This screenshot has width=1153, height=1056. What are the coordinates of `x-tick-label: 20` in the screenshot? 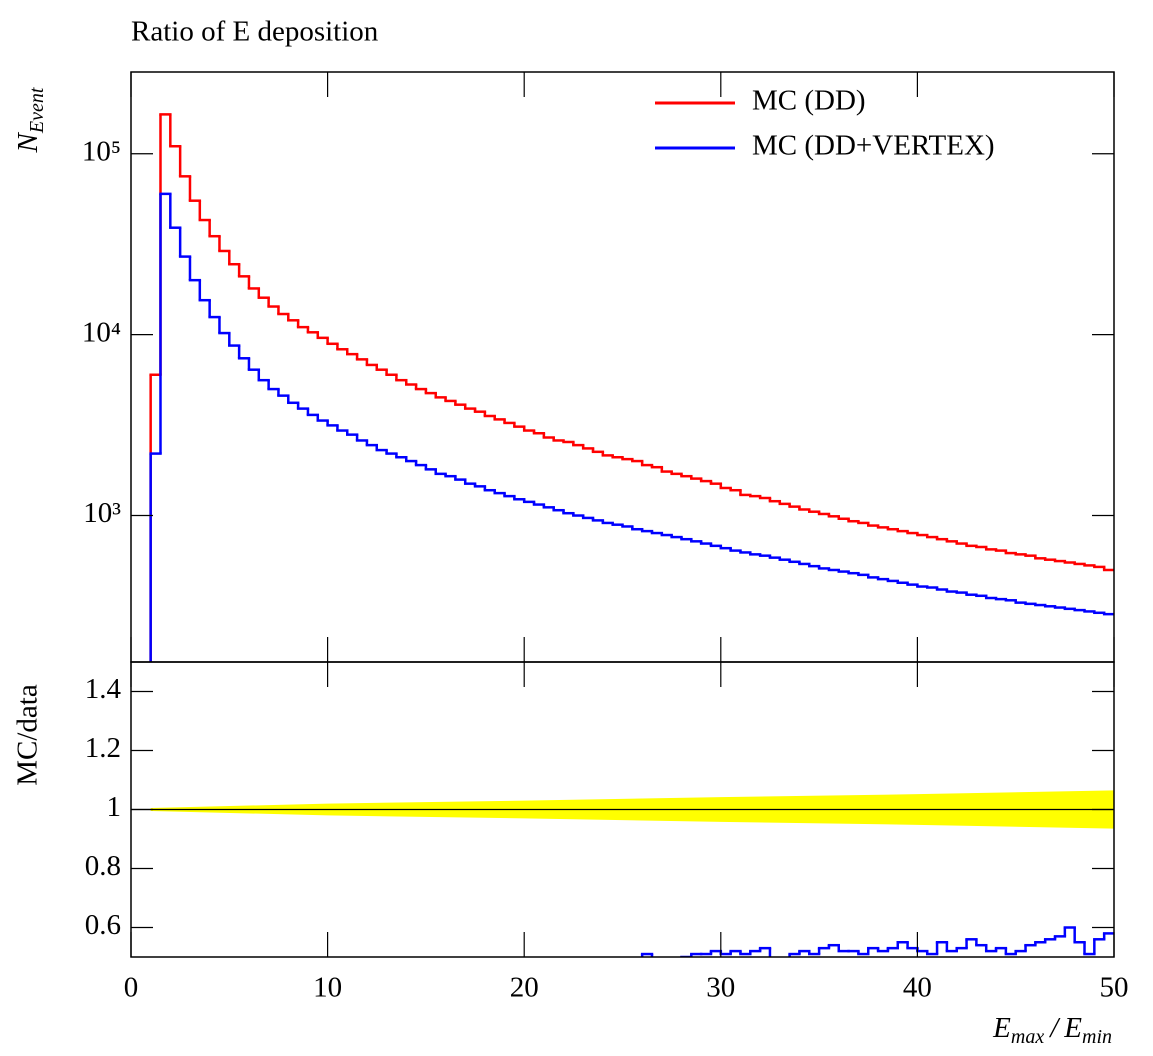 It's located at (524, 988).